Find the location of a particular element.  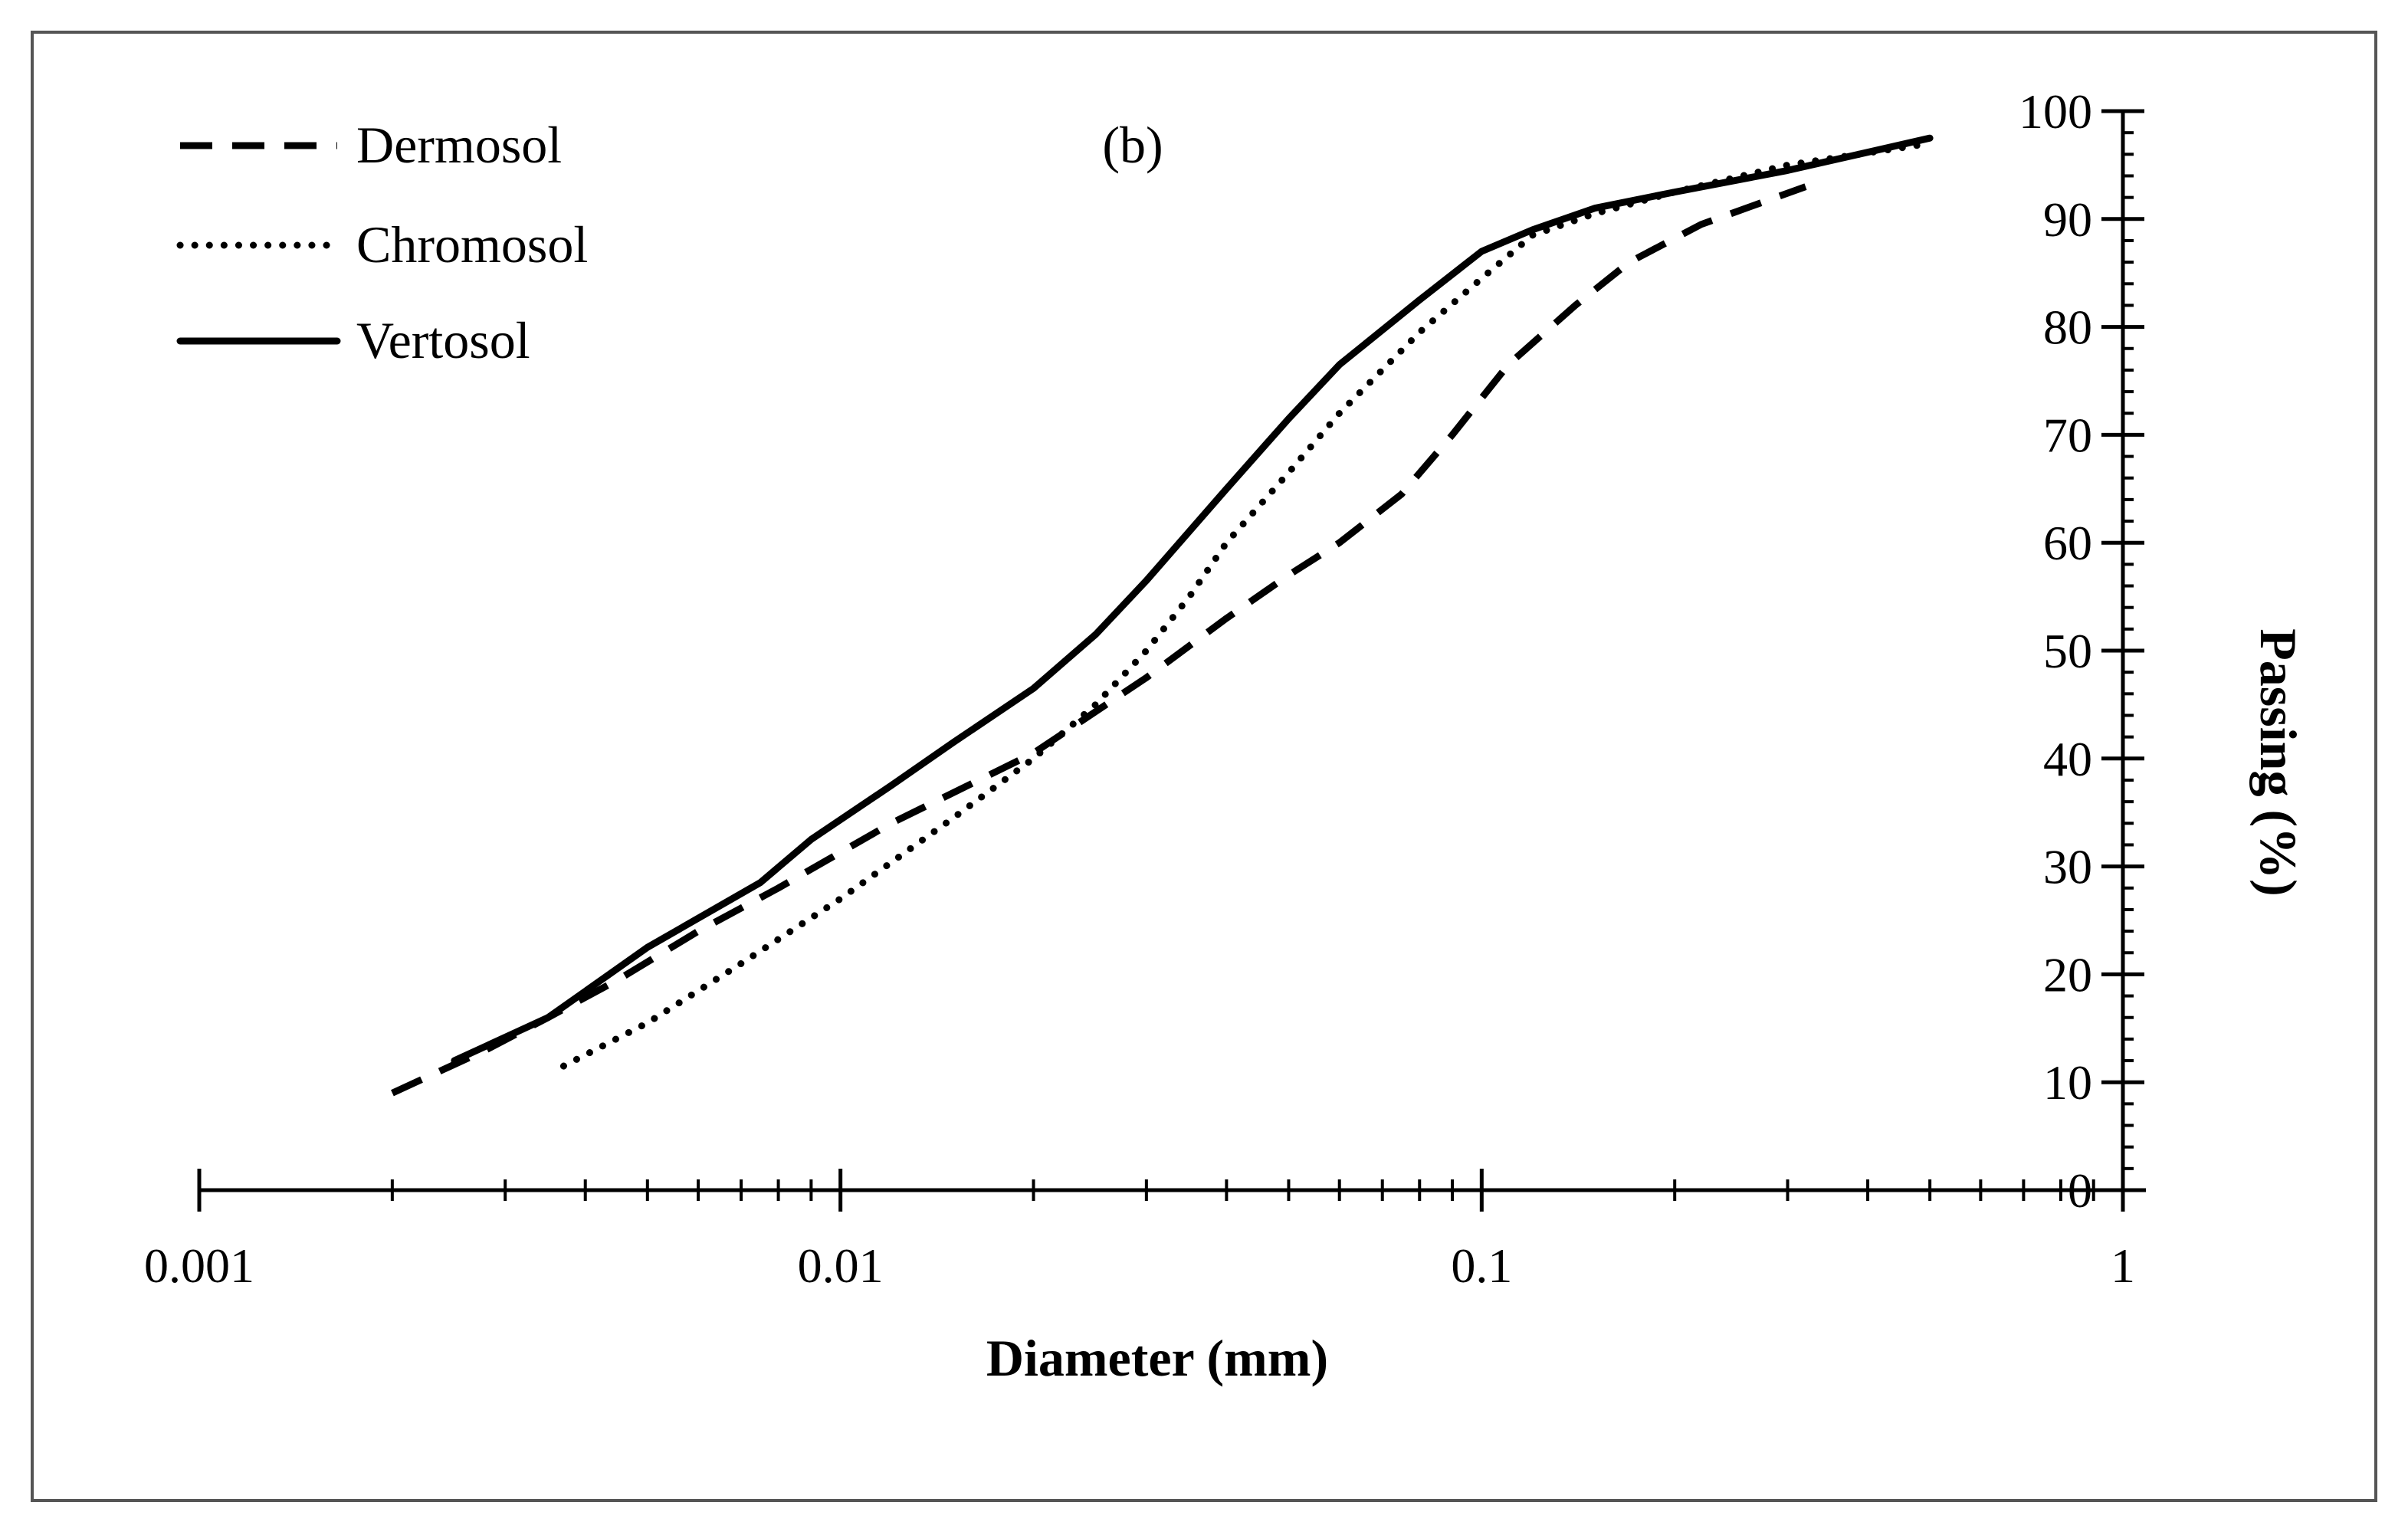

y-tick-label: 20 is located at coordinates (2067, 974).